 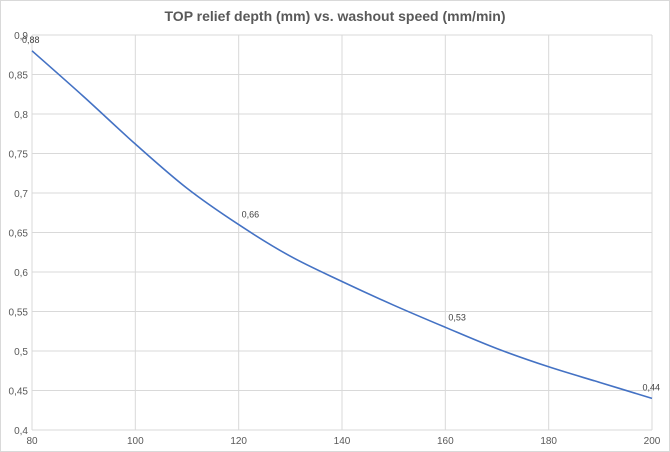 I want to click on y-tick-label: 0,65, so click(x=19, y=234).